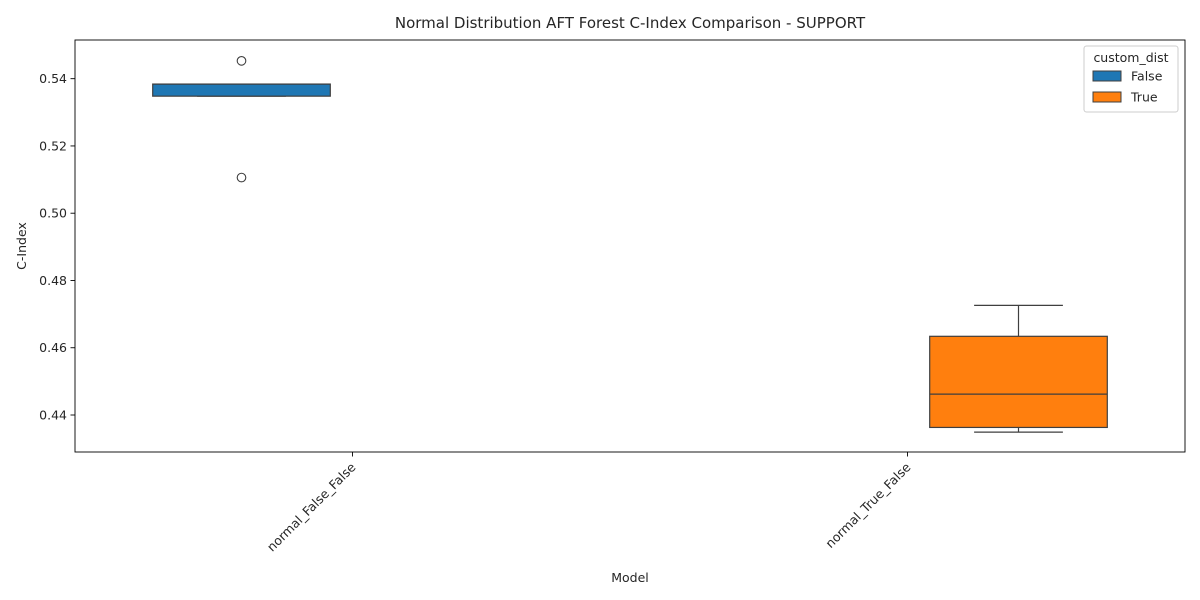 This screenshot has width=1200, height=600. Describe the element at coordinates (53, 213) in the screenshot. I see `y-tick-label: 0.50` at that location.